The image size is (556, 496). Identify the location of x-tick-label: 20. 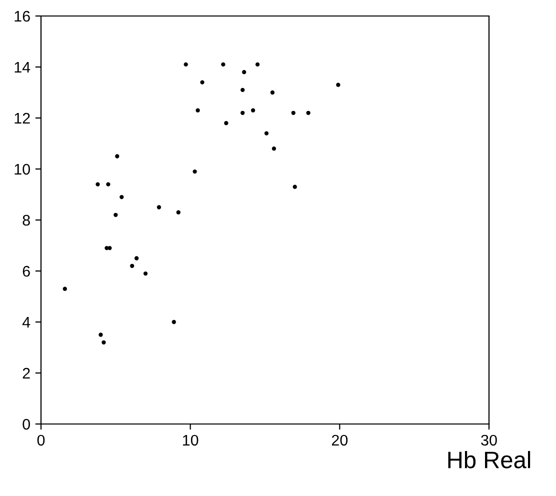
(340, 440).